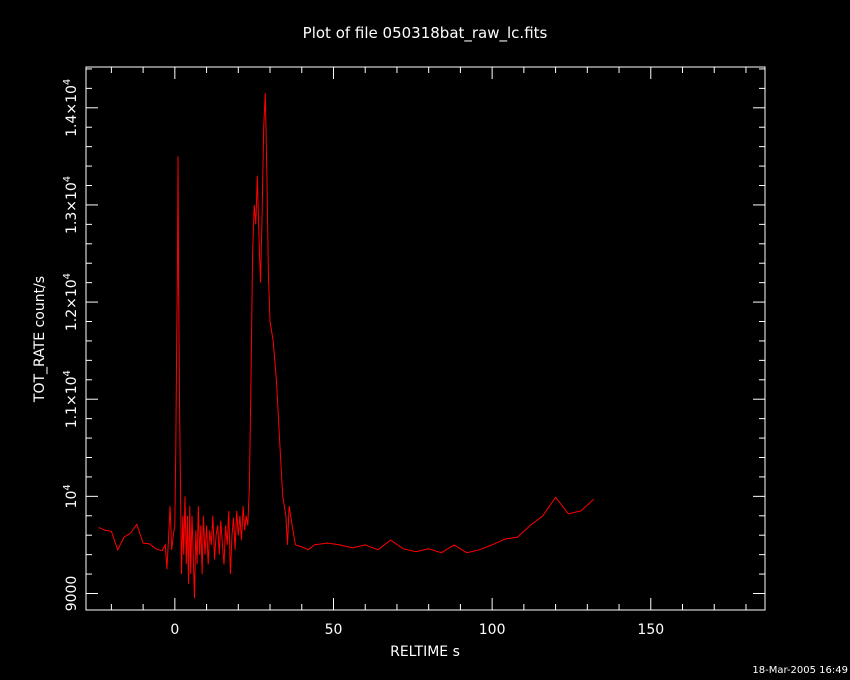  I want to click on y-axis-label: TOT_RATE count/s, so click(40, 339).